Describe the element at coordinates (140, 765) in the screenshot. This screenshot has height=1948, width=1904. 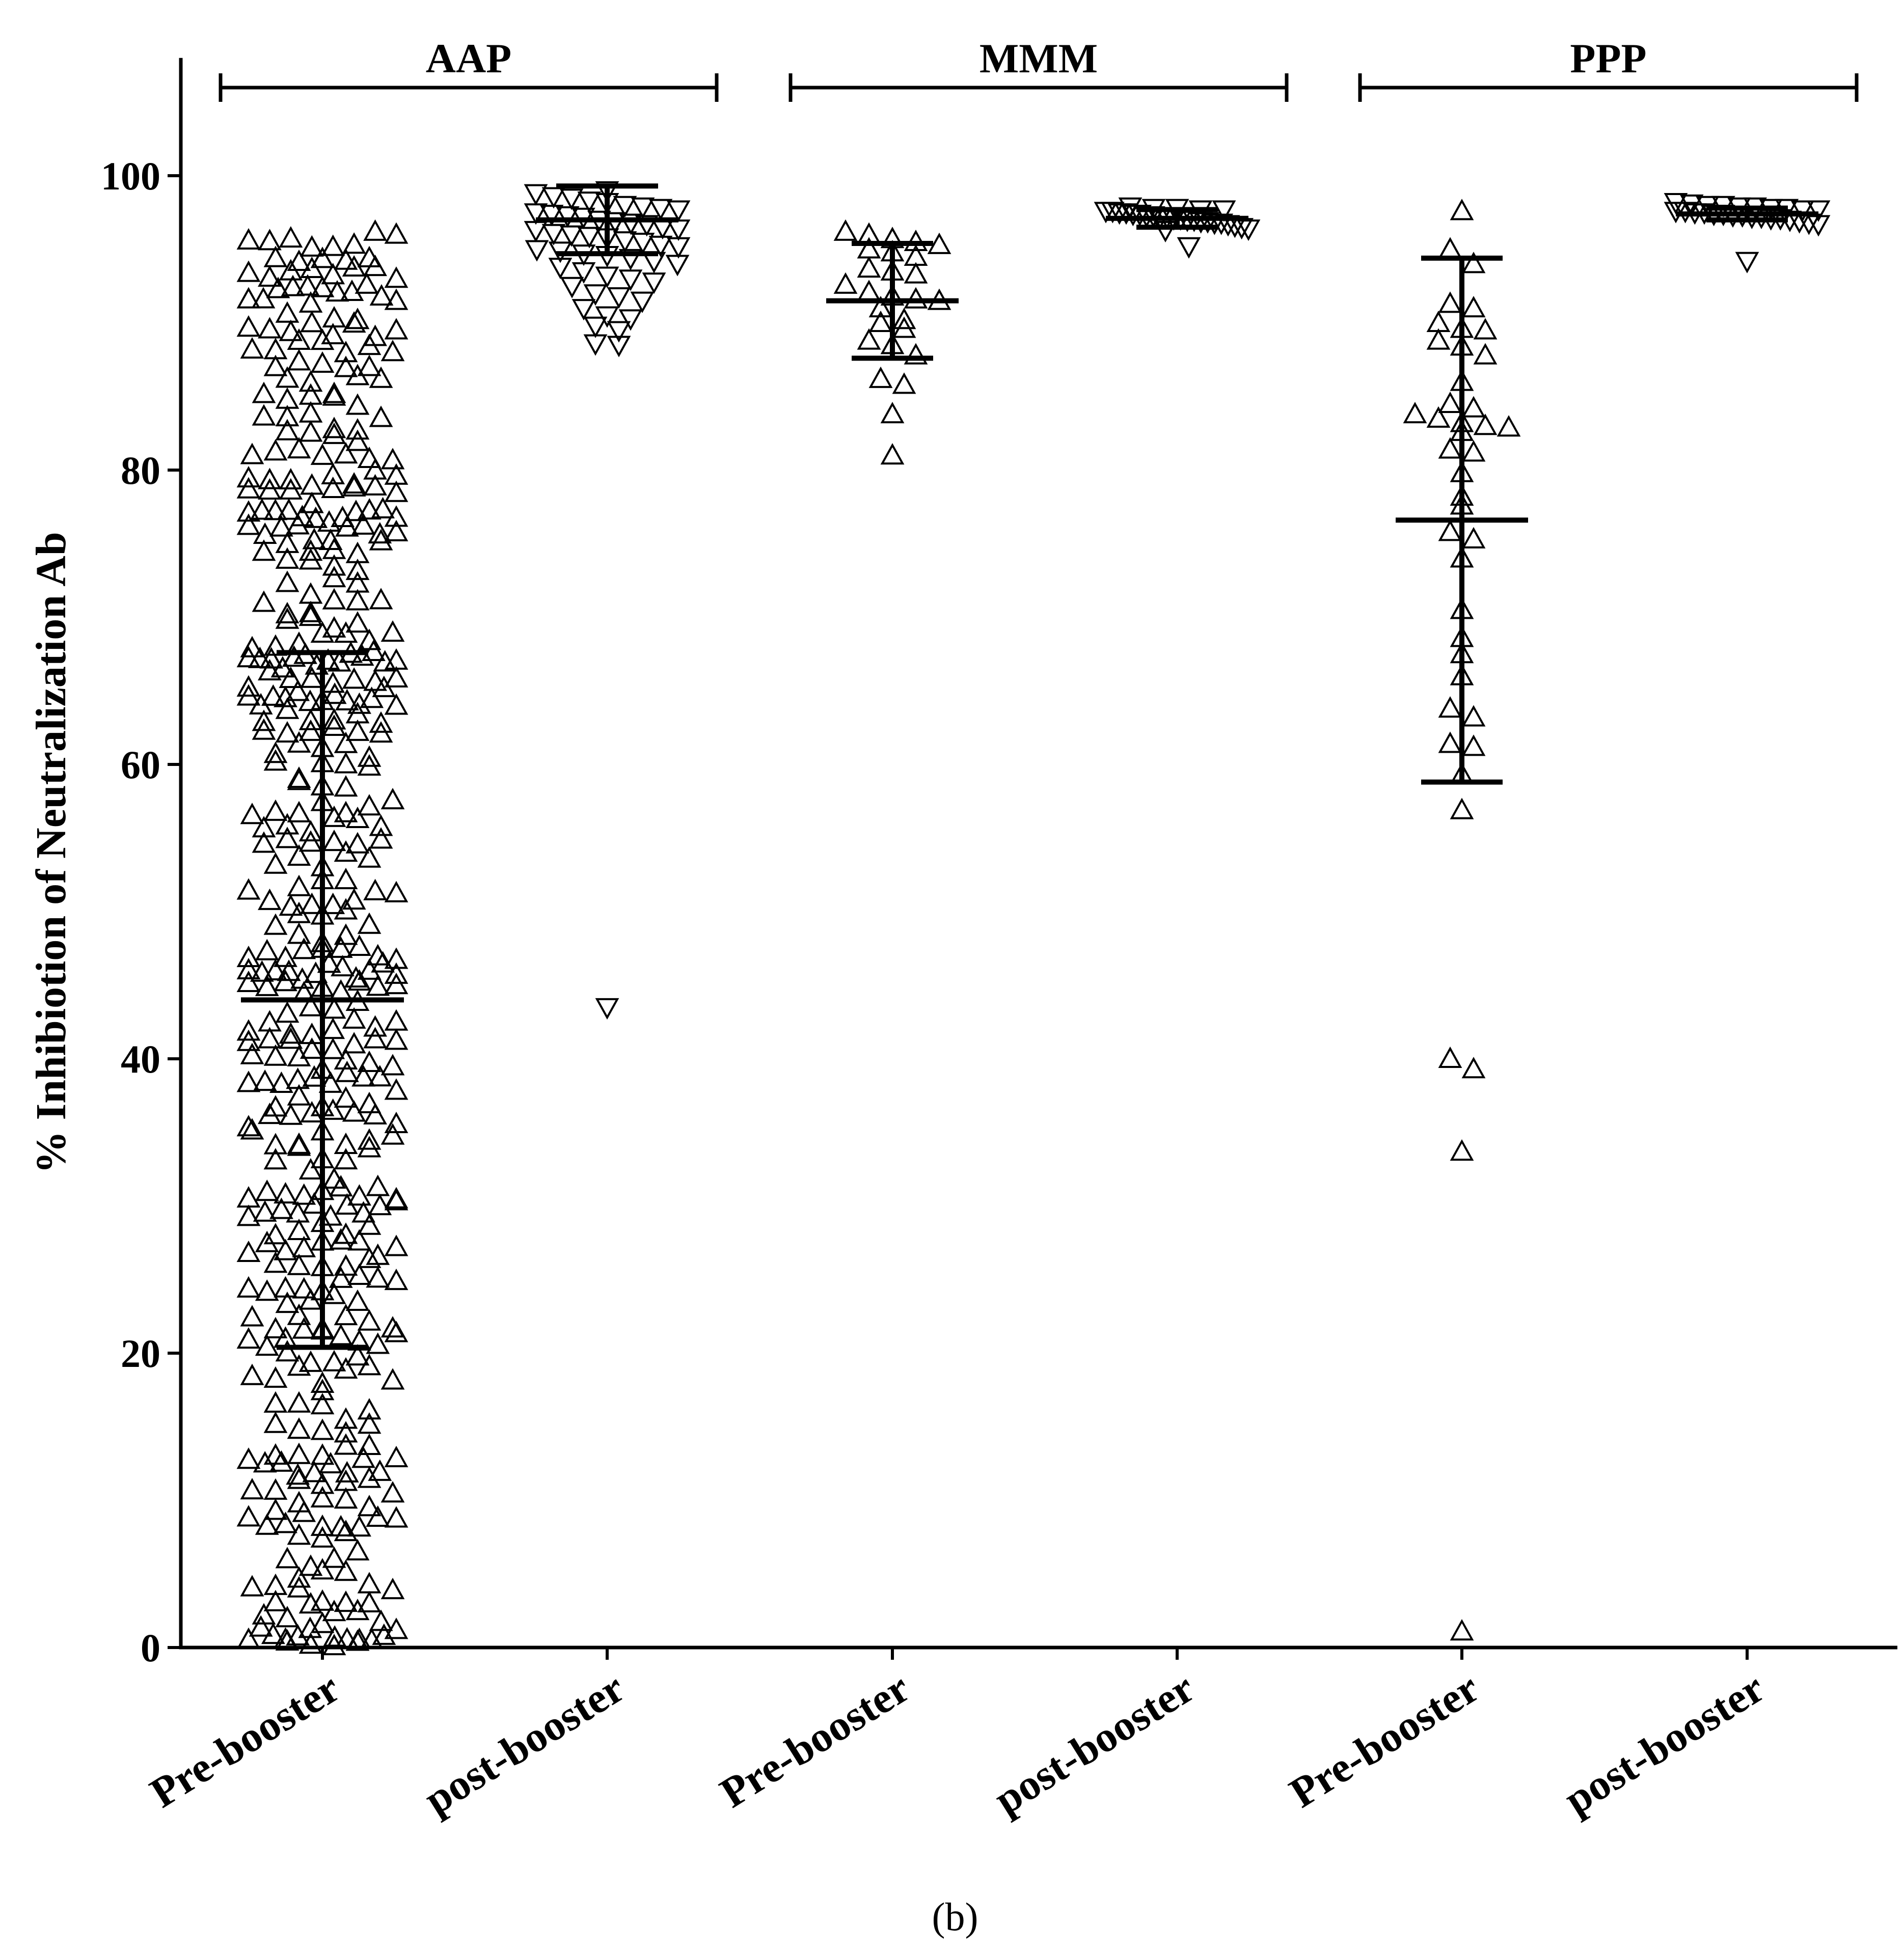
I see `y-tick-label: 60` at that location.